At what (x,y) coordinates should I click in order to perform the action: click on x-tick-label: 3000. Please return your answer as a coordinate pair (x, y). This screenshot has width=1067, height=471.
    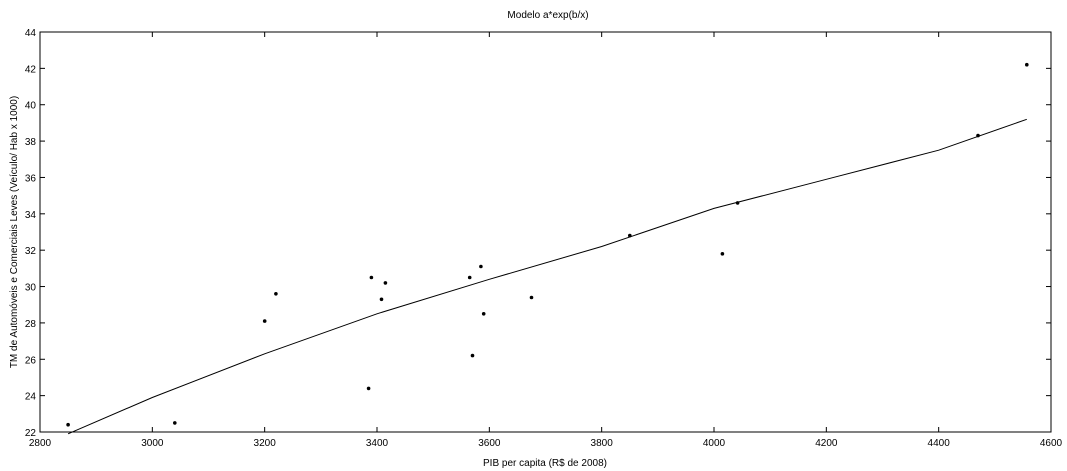
    Looking at the image, I should click on (152, 443).